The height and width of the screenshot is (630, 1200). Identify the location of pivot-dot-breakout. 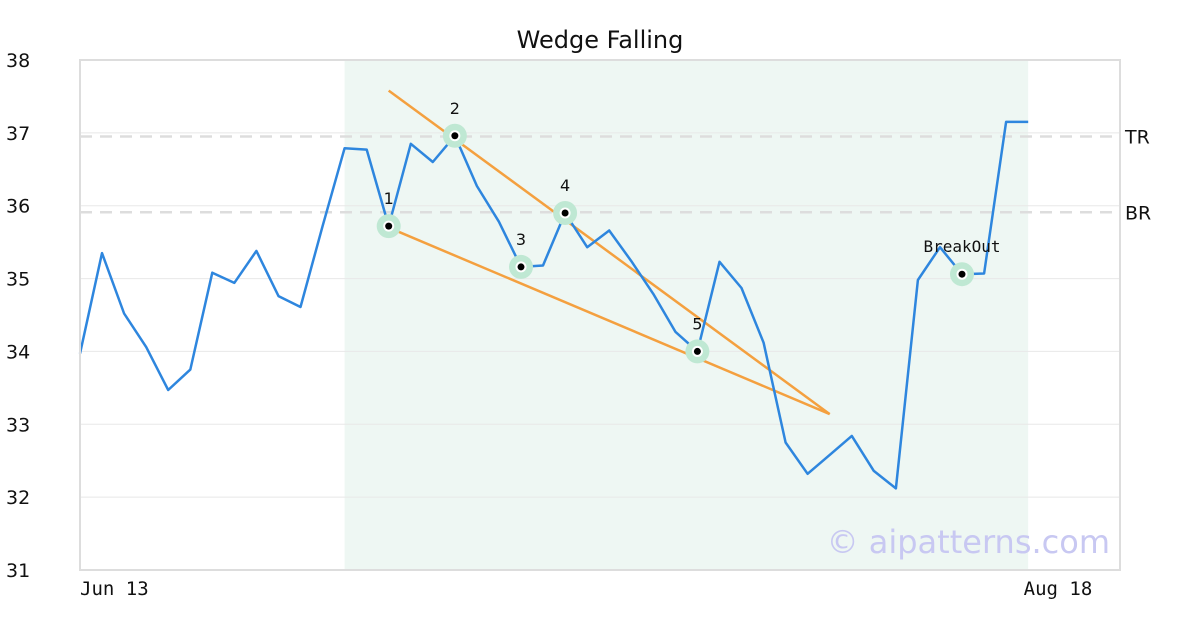
(962, 274).